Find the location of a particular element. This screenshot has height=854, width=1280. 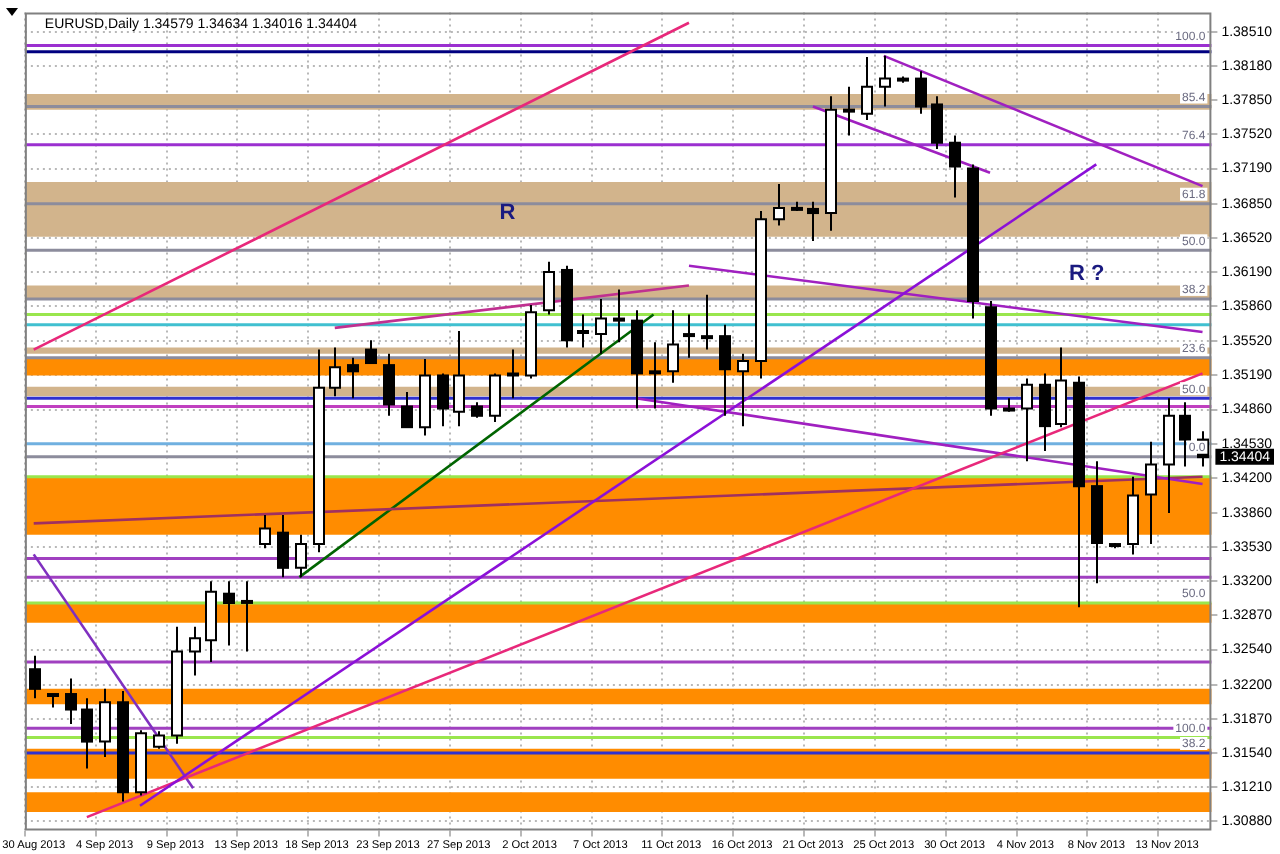

annotation: R ? is located at coordinates (1087, 274).